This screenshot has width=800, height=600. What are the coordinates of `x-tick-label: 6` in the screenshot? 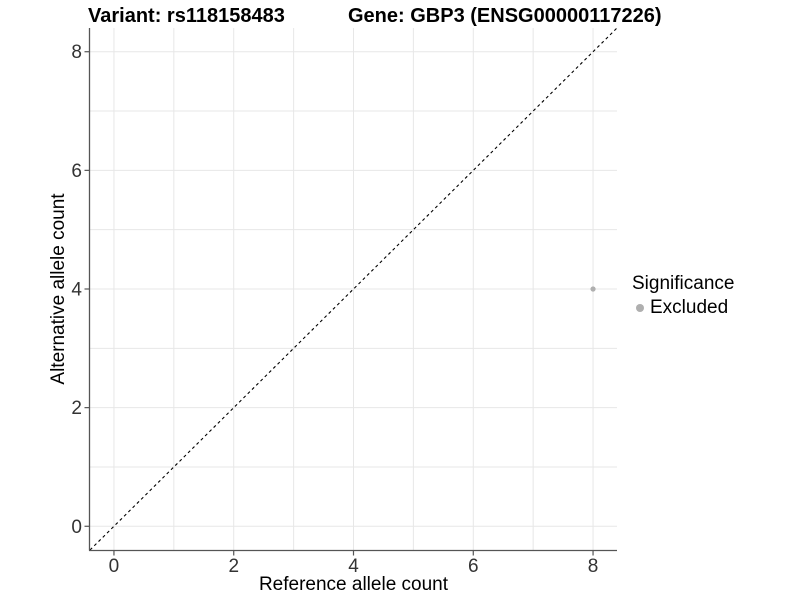 It's located at (473, 566).